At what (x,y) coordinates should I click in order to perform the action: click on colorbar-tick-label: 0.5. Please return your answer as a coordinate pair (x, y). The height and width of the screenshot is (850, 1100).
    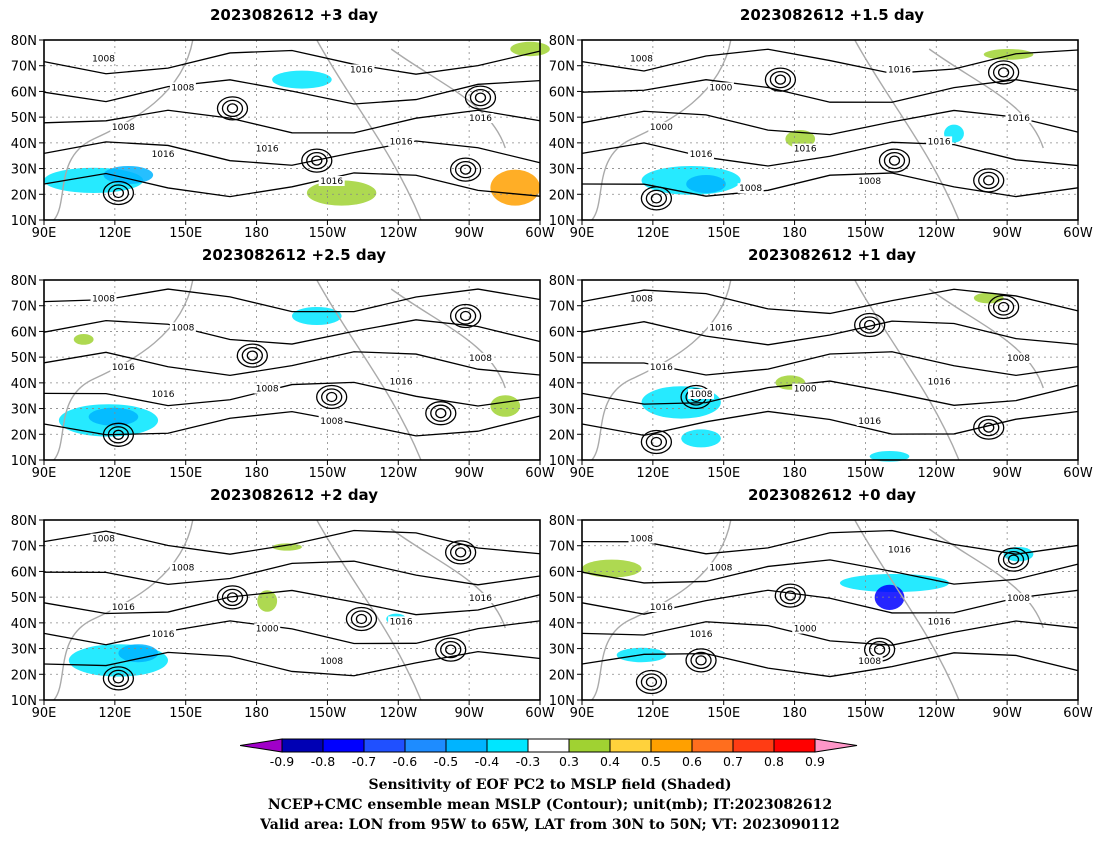
    Looking at the image, I should click on (651, 761).